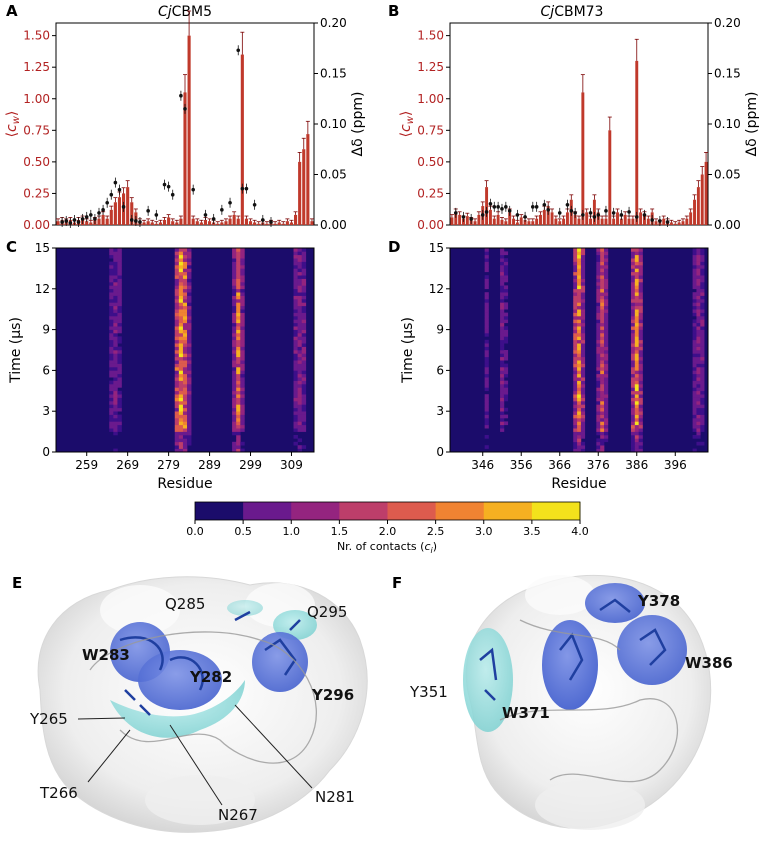 This screenshot has width=765, height=850. I want to click on surface-lobe-f1, so click(560, 595).